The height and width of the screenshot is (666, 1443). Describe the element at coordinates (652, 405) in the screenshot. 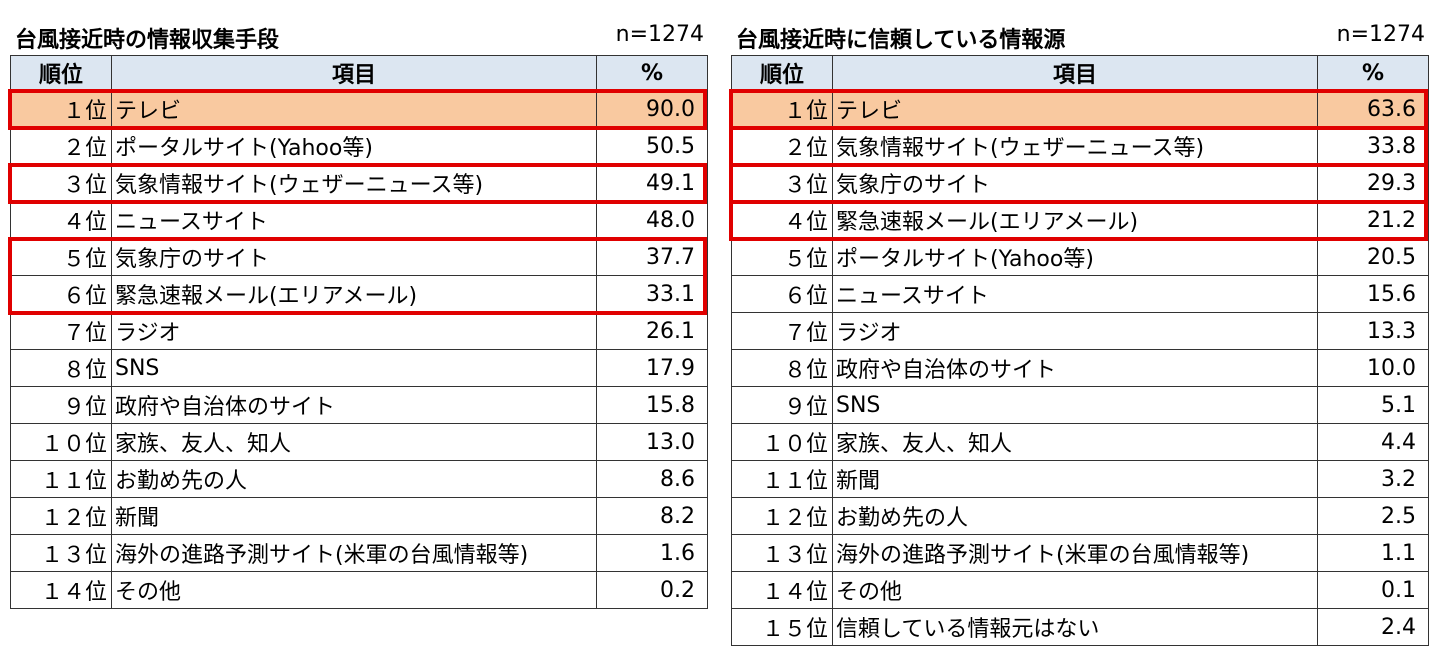

I see `percent-cell: 15.8` at that location.